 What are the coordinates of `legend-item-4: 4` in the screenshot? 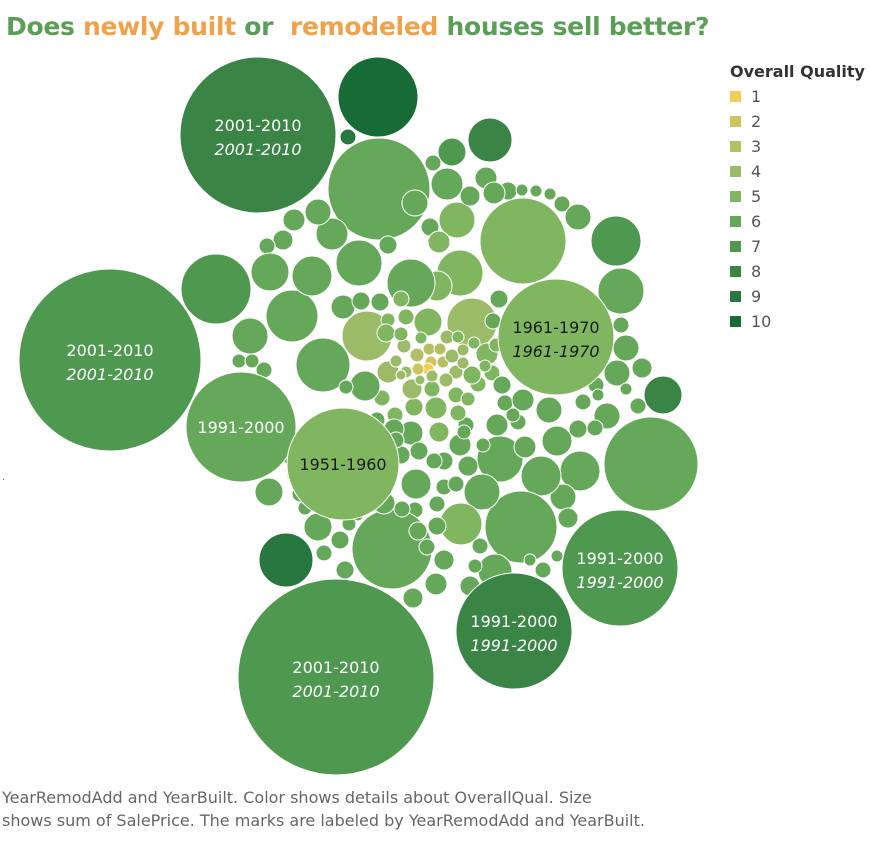 It's located at (797, 171).